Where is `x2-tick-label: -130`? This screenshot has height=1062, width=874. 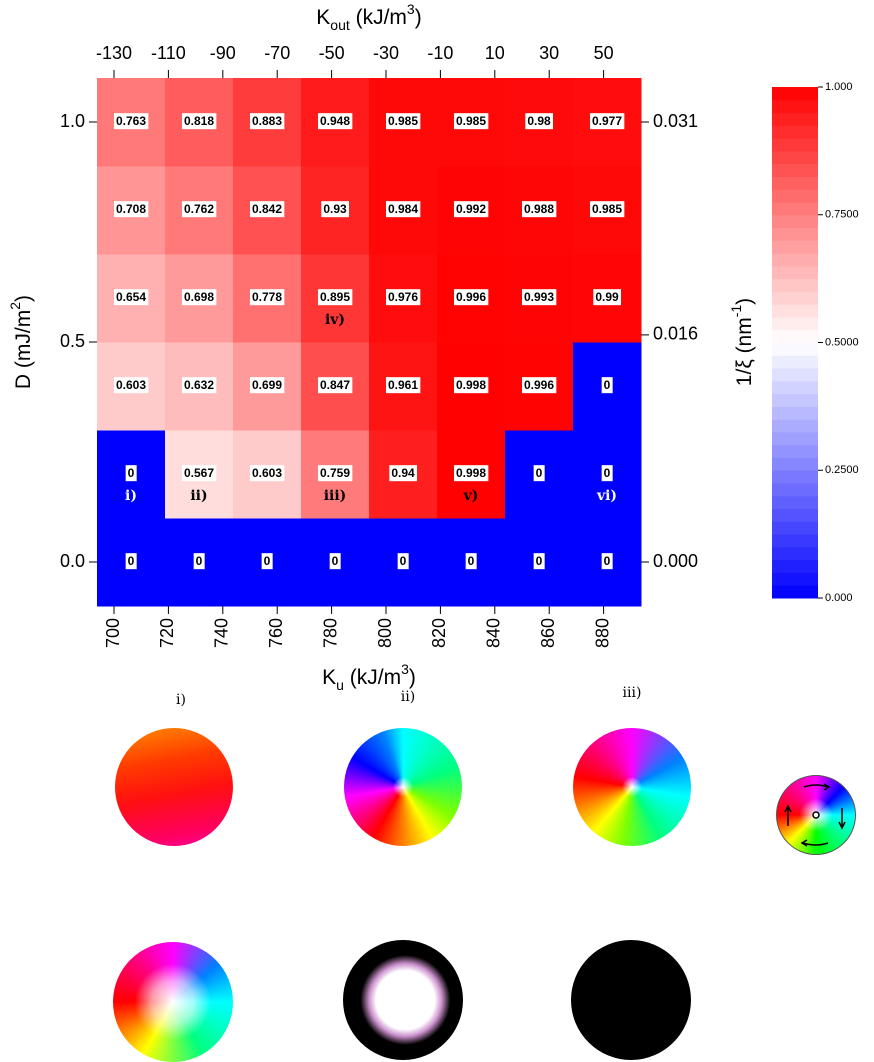 x2-tick-label: -130 is located at coordinates (114, 53).